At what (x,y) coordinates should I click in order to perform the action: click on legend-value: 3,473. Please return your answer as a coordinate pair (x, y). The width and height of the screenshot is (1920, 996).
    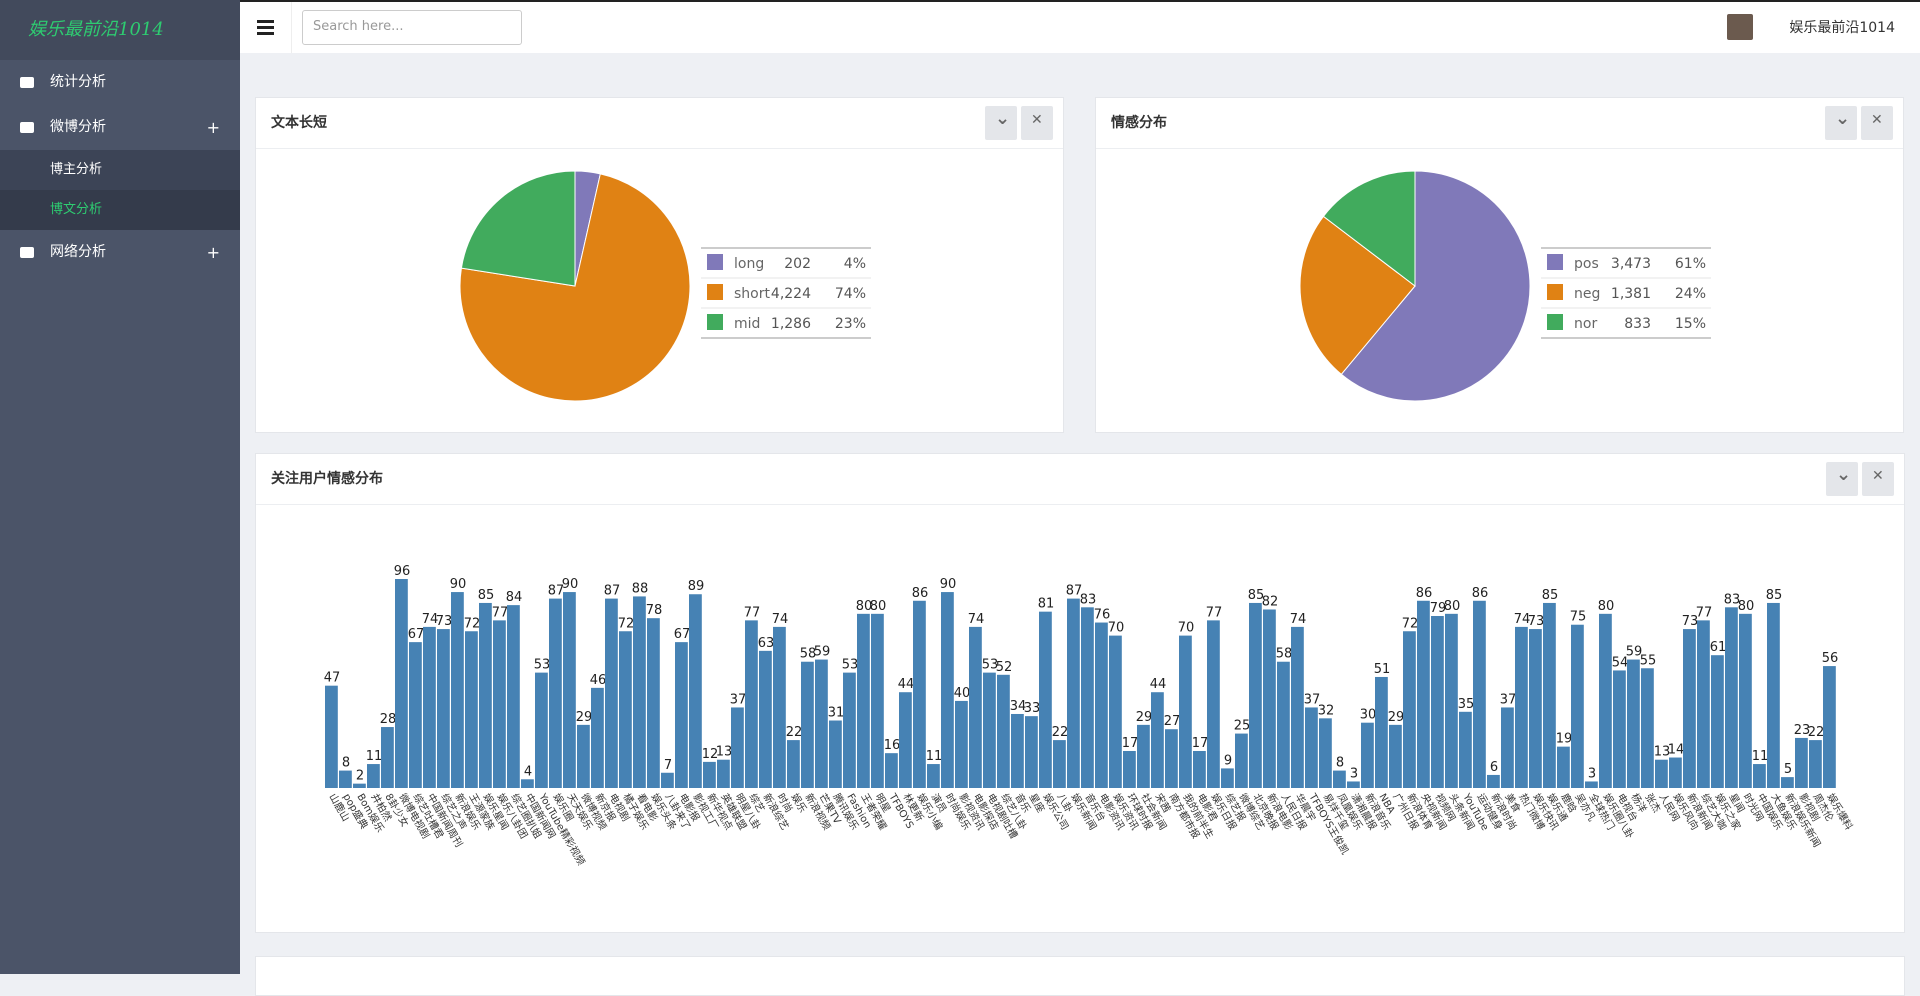
    Looking at the image, I should click on (1631, 264).